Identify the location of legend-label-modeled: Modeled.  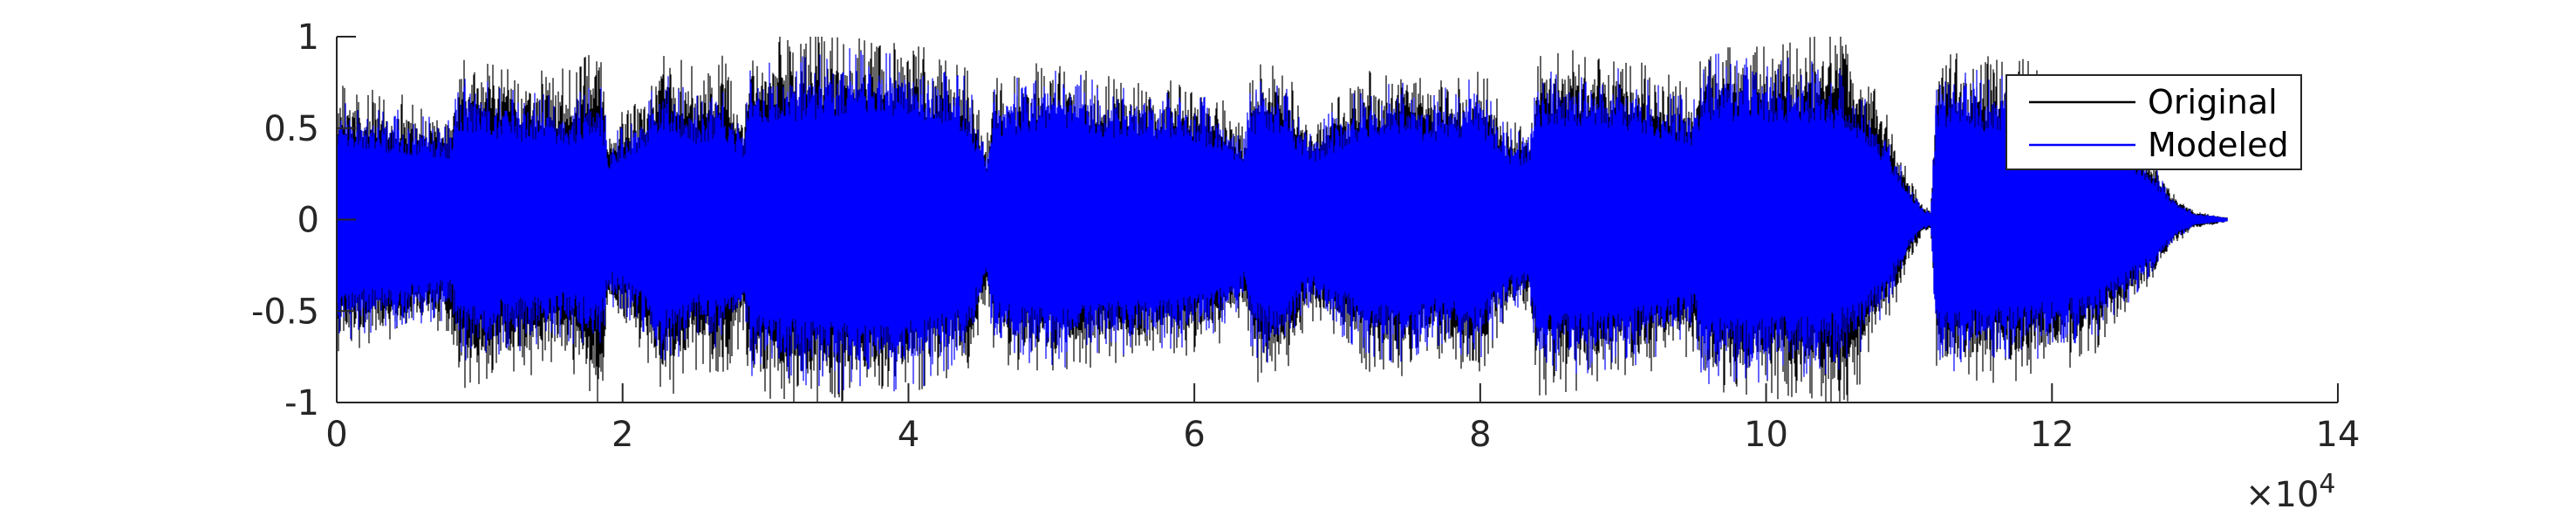
(2218, 145).